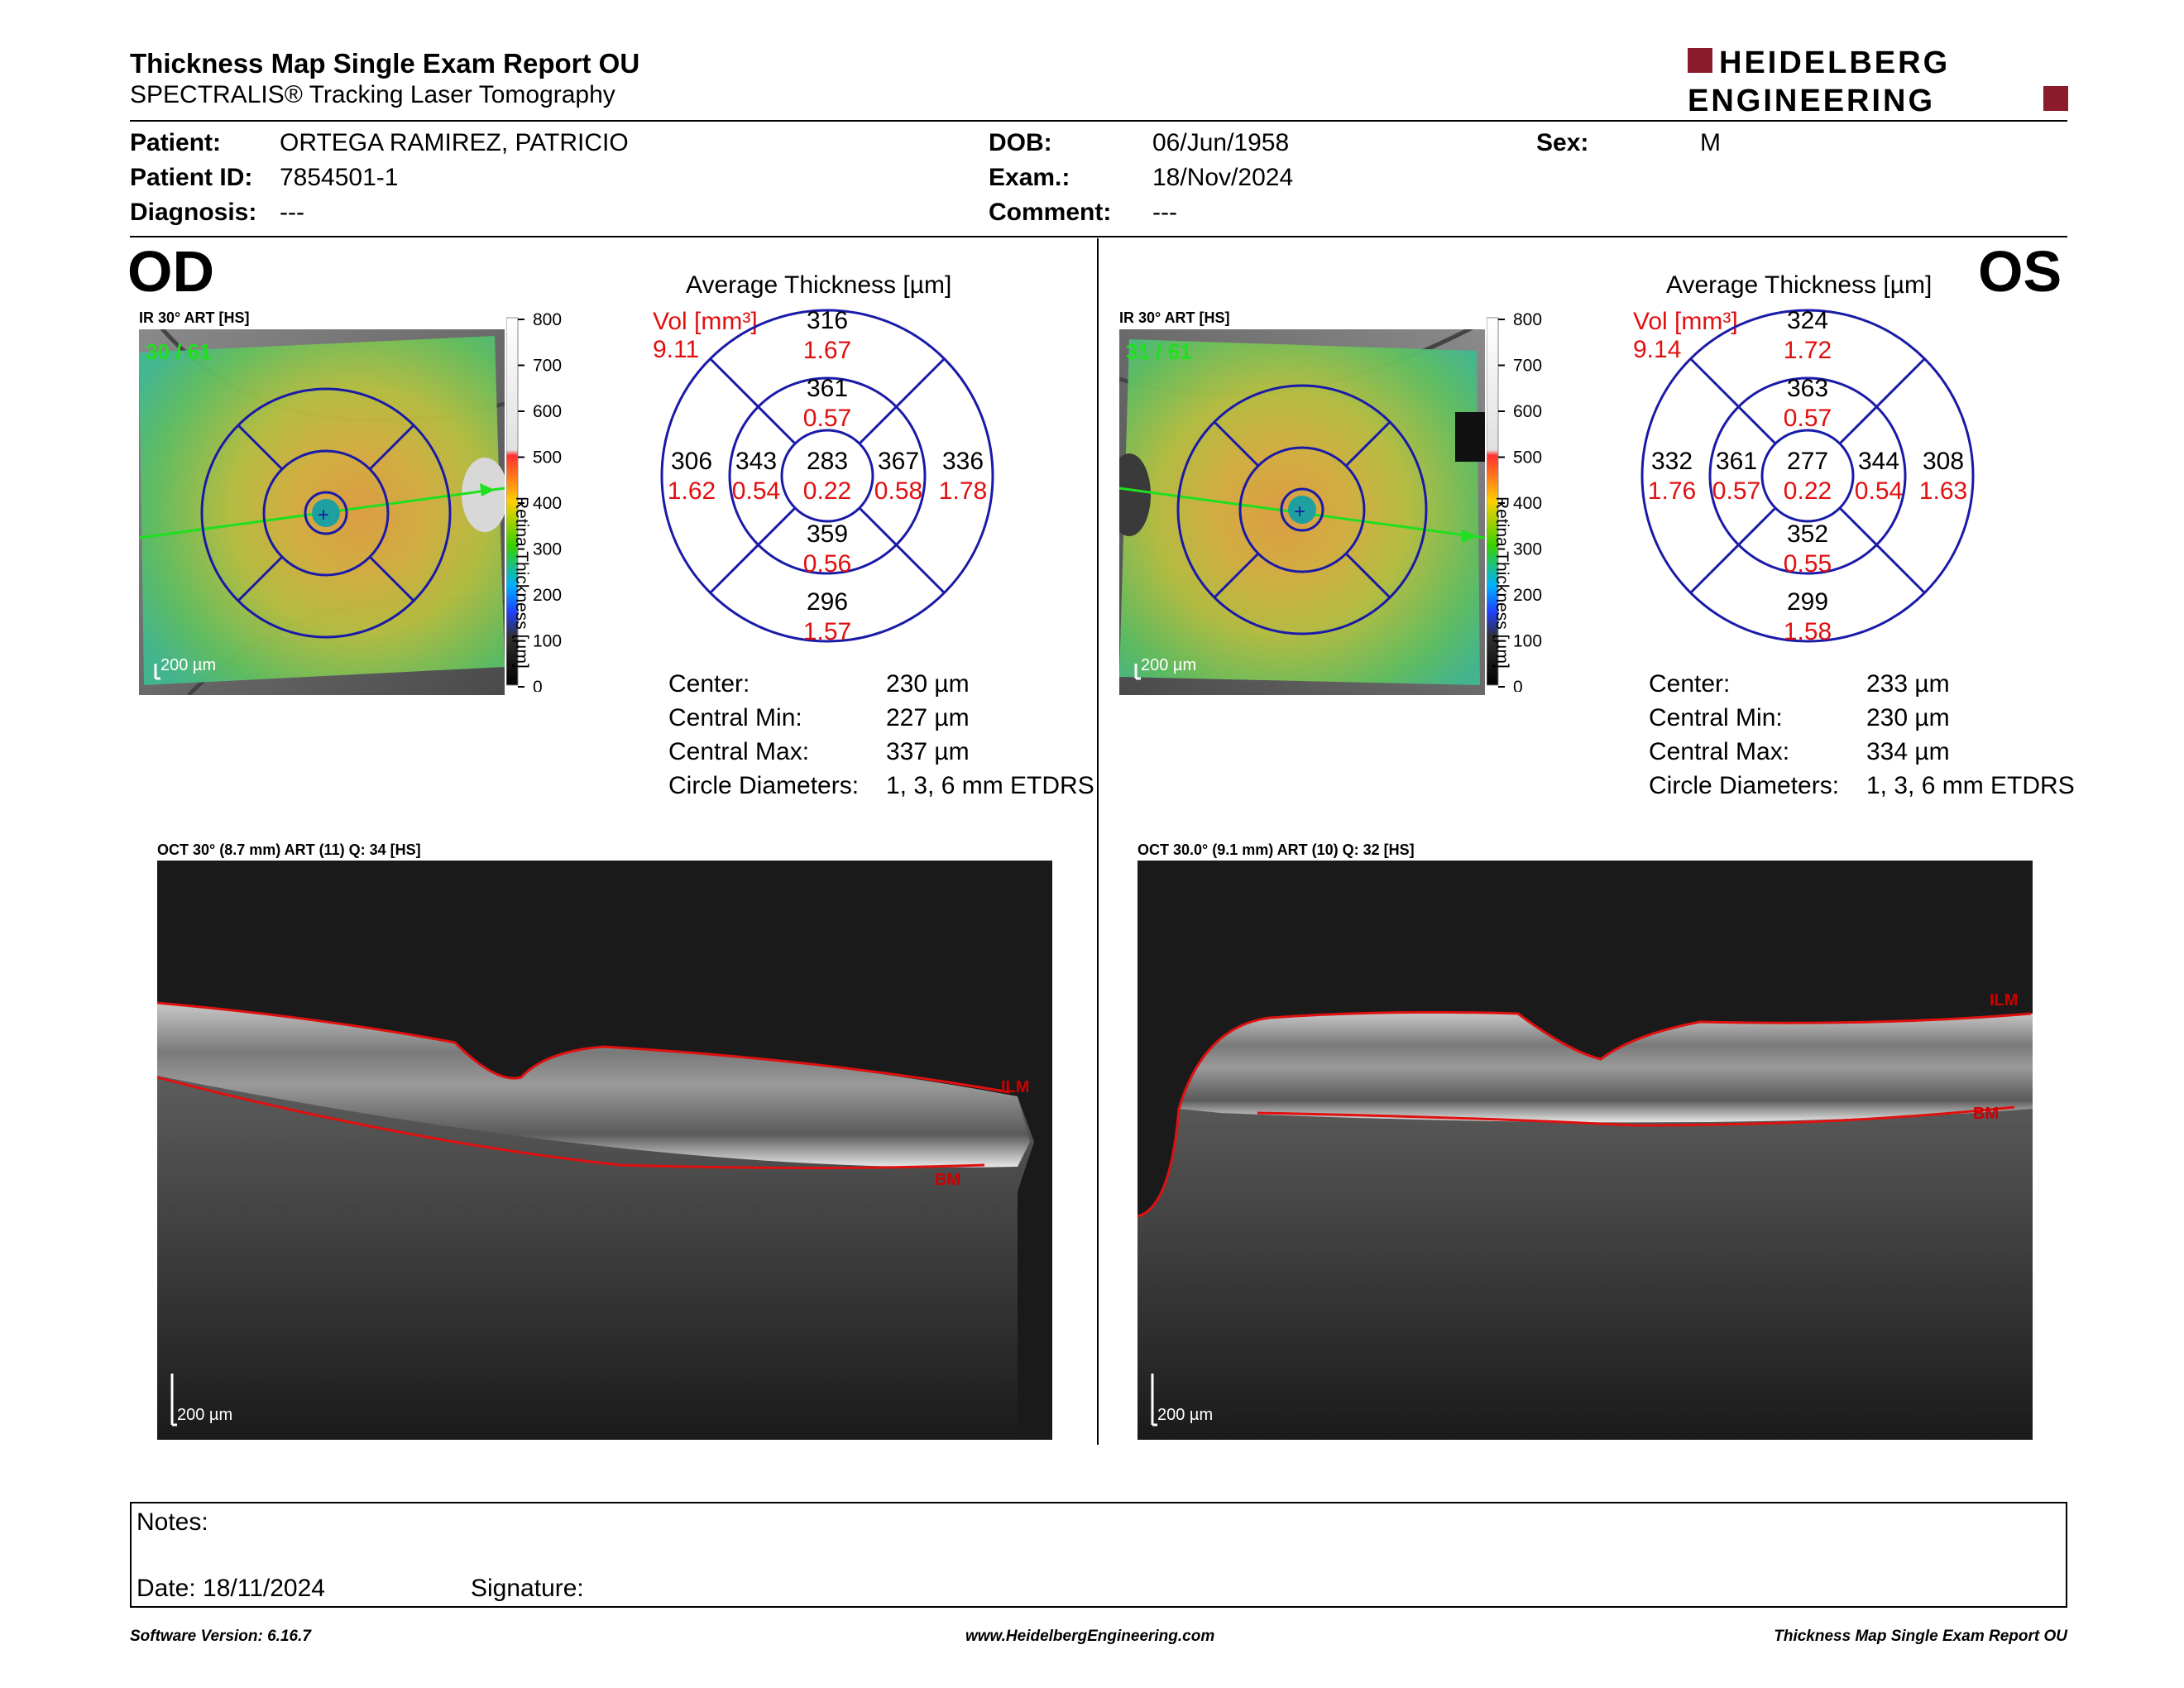 This screenshot has height=1688, width=2184. Describe the element at coordinates (1685, 321) in the screenshot. I see `os-vol-label: Vol [mm³]` at that location.